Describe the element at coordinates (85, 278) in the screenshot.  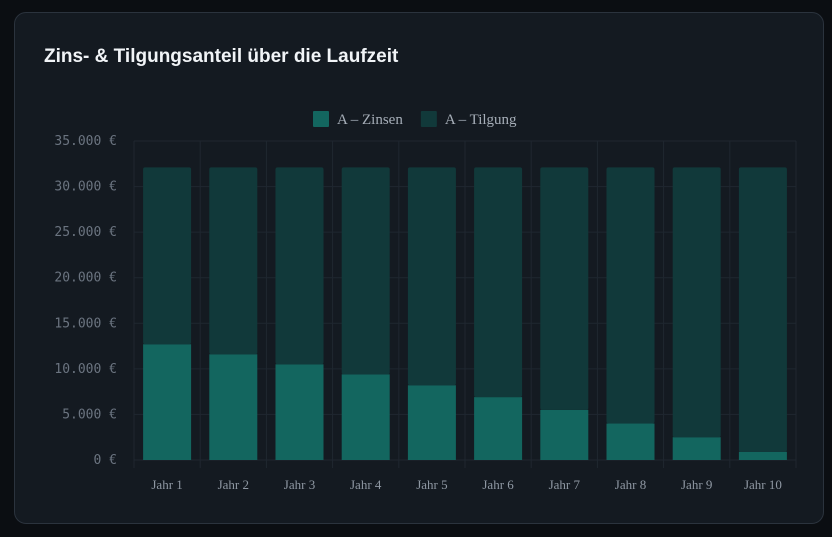
I see `y-tick-label: 20.000 €` at that location.